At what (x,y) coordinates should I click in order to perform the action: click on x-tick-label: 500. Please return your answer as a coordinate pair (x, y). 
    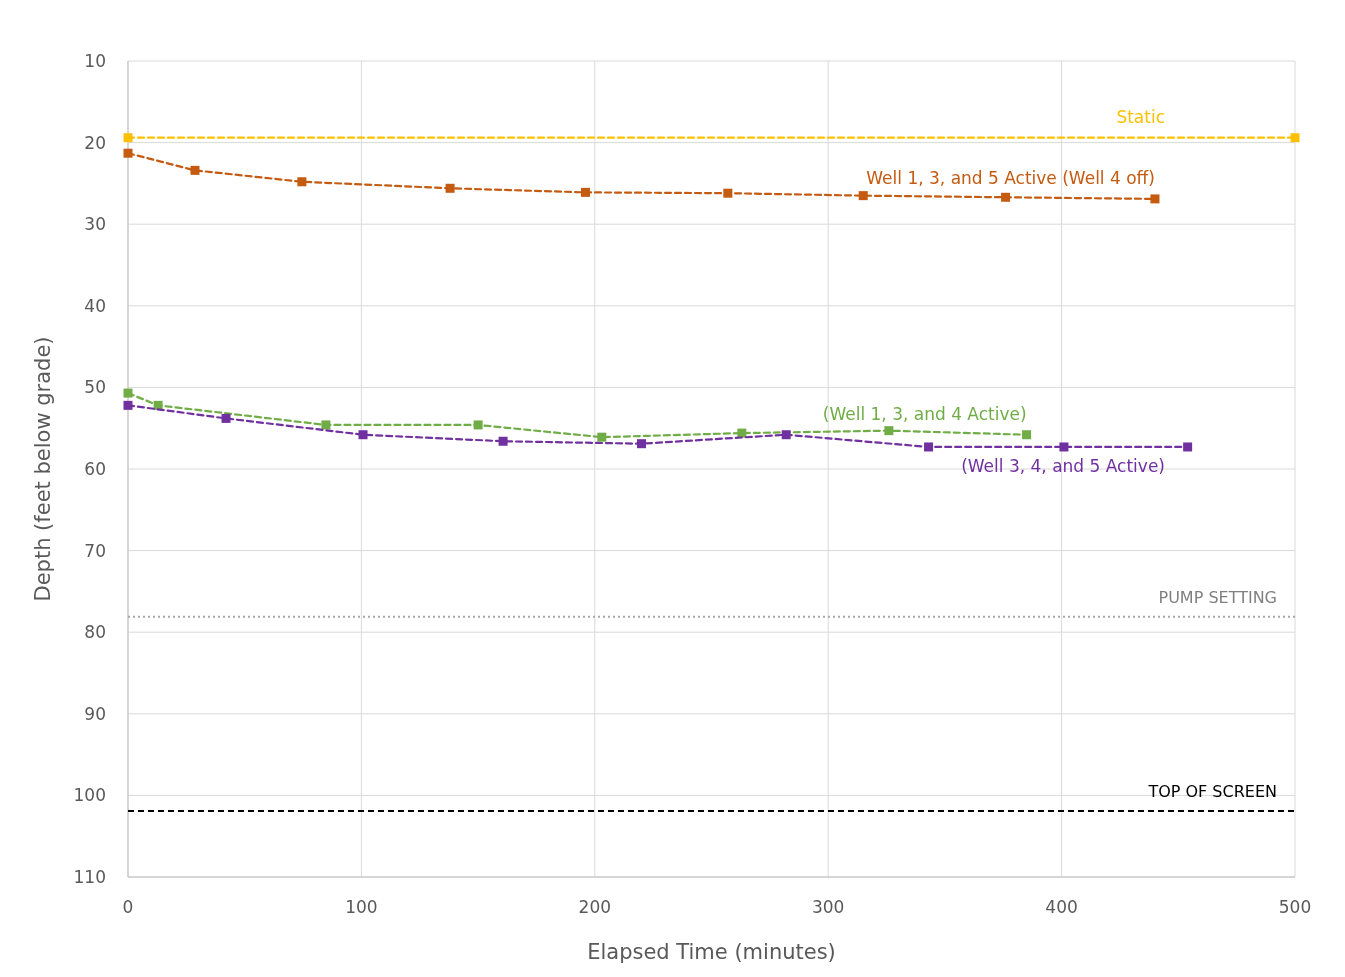
    Looking at the image, I should click on (1295, 907).